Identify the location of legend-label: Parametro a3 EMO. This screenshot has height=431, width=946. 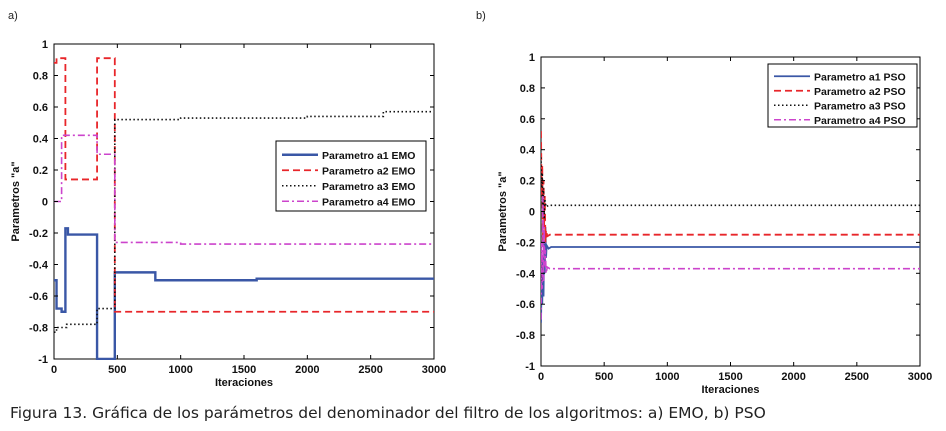
(368, 187).